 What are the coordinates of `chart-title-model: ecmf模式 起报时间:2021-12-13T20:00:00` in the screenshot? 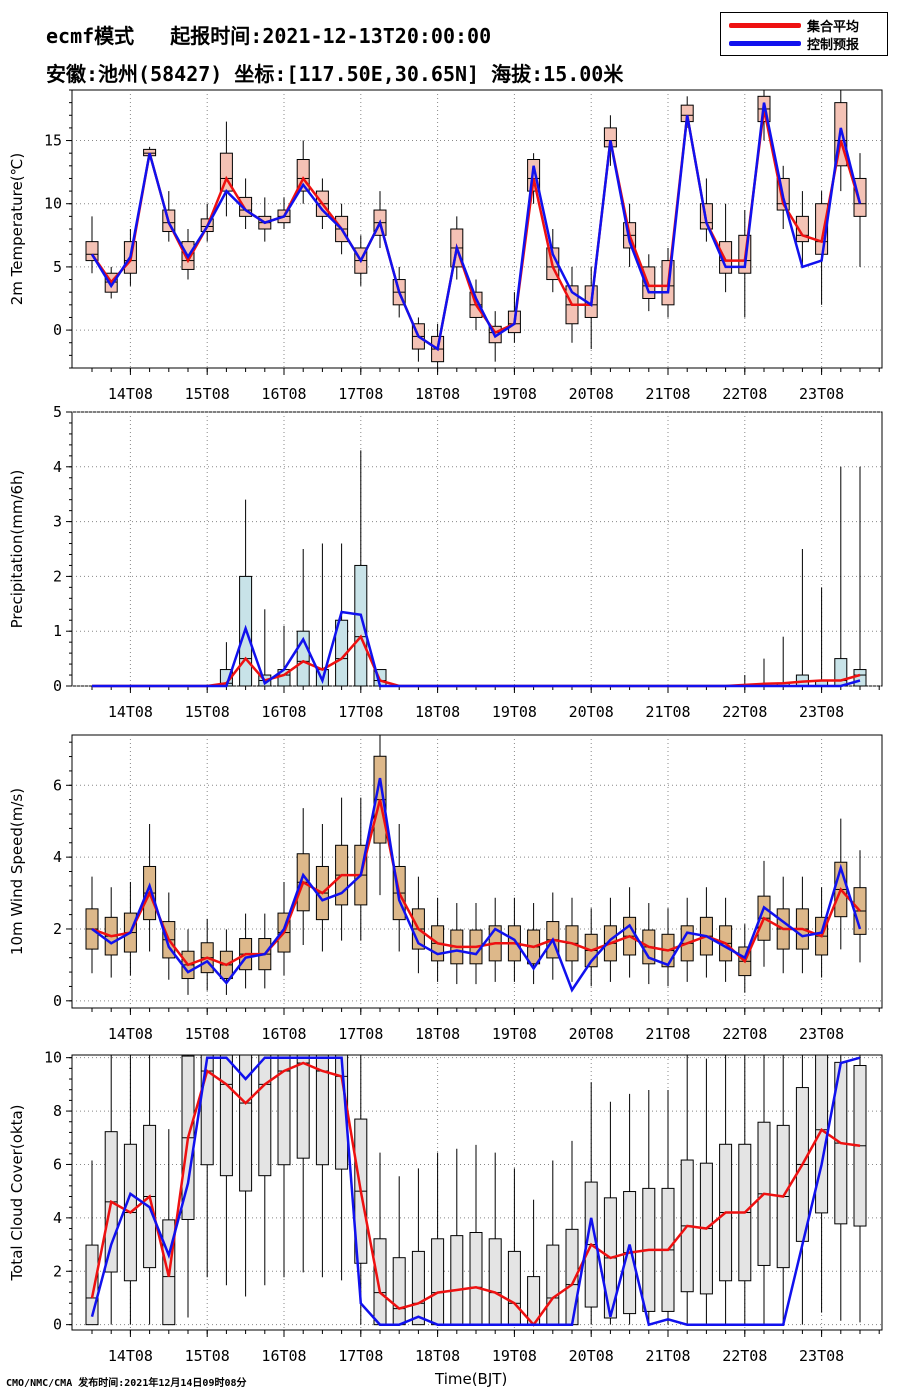 It's located at (269, 36).